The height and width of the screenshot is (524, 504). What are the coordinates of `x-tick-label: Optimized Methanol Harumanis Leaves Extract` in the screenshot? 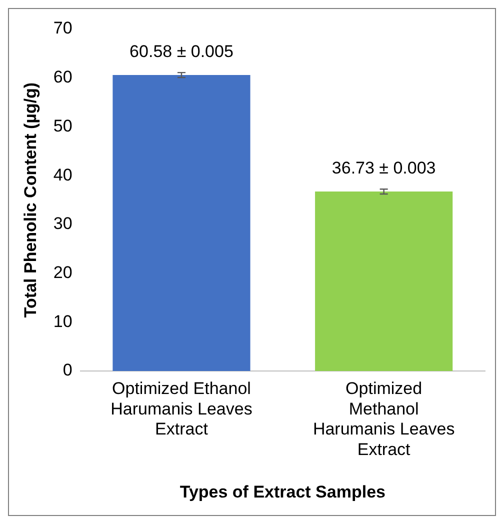 It's located at (383, 419).